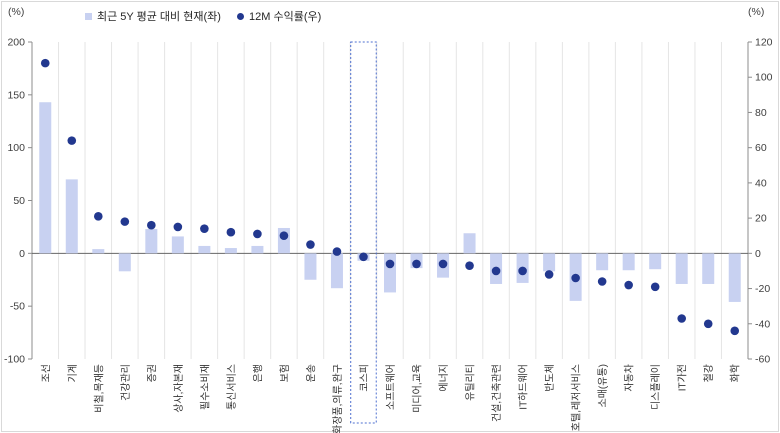 The width and height of the screenshot is (780, 433). I want to click on category-label-필수소비재: 필수소비재, so click(205, 387).